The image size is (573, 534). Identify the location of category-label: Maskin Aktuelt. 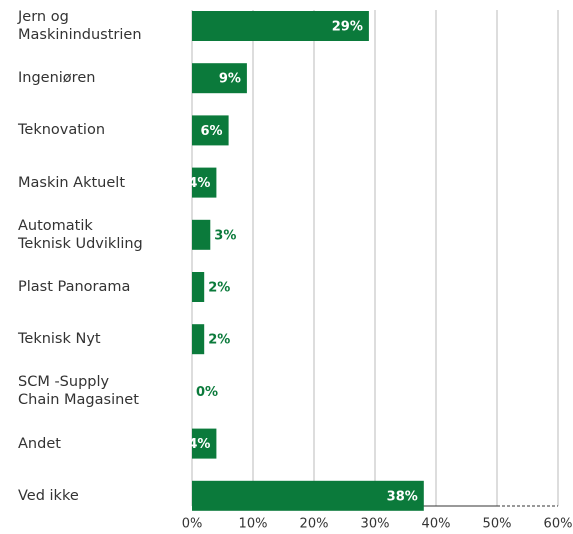
(72, 182).